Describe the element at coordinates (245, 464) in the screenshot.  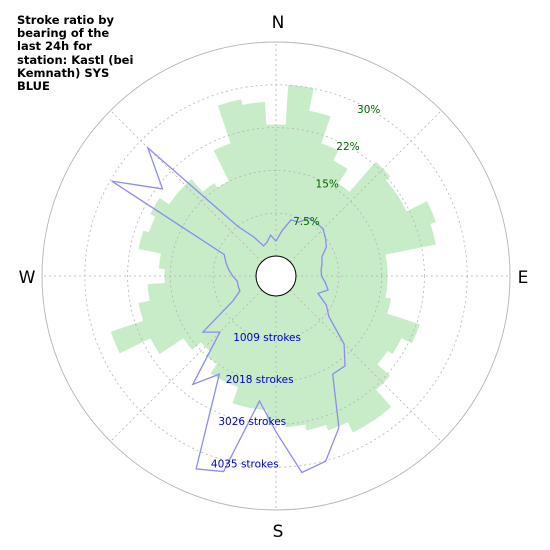
I see `stroke-tick-label: 4035 strokes` at that location.